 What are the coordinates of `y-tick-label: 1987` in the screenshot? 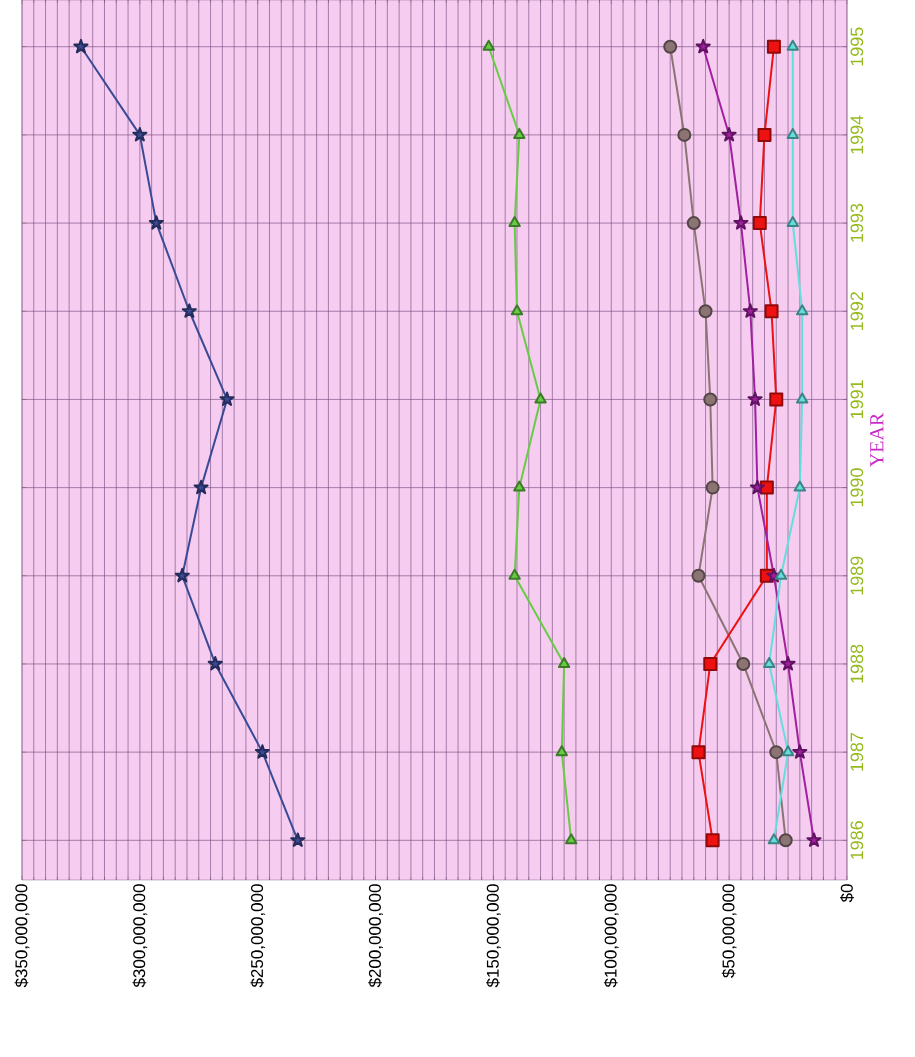 It's located at (857, 752).